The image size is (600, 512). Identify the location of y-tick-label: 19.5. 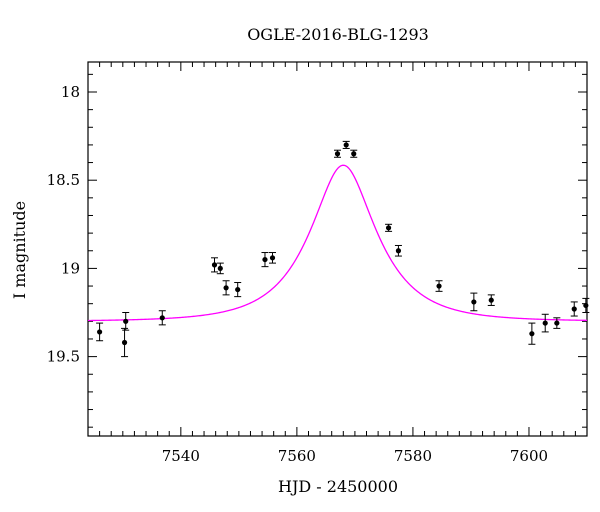
(63, 357).